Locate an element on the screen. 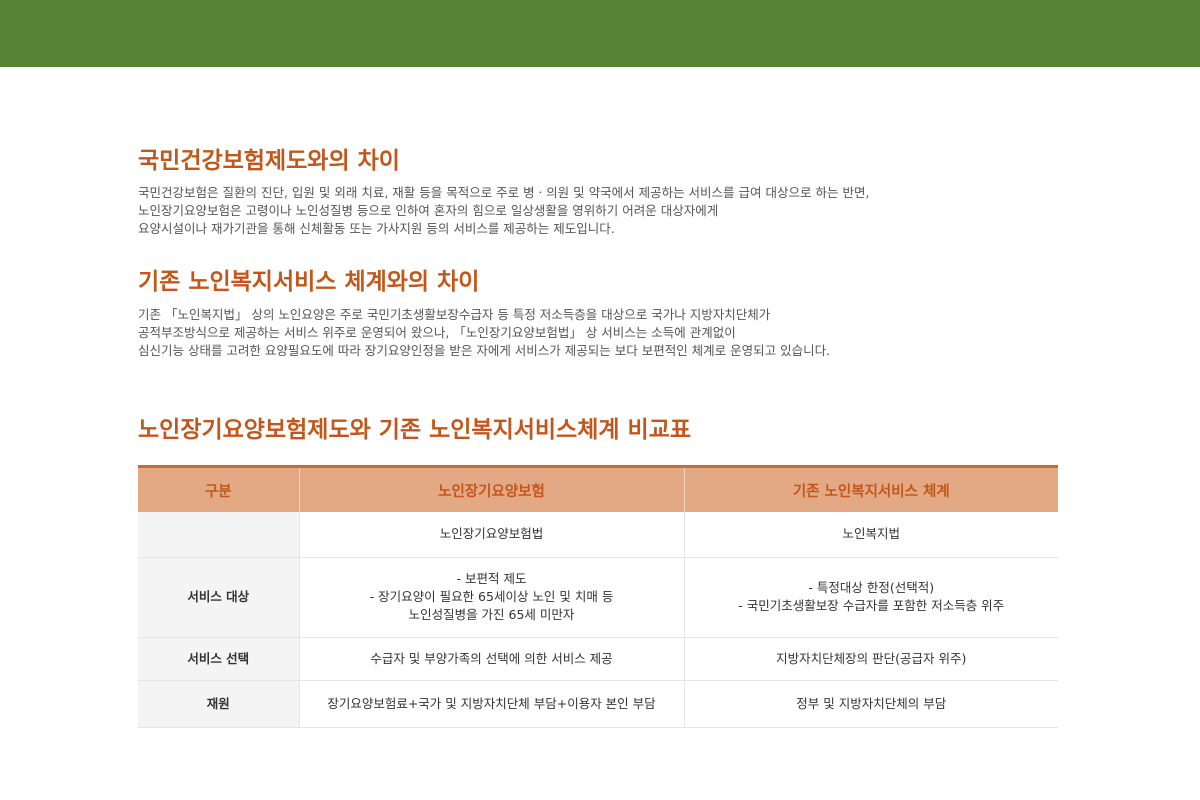 The width and height of the screenshot is (1200, 800). section-title-welfare-difference: 기존 노인복지서비스 체계와의 차이 is located at coordinates (309, 282).